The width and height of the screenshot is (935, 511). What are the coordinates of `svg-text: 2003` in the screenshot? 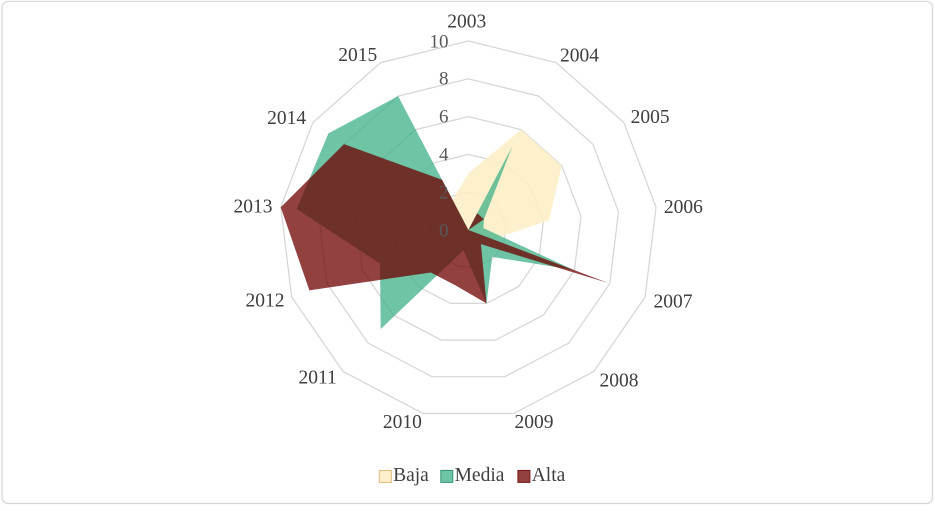 It's located at (466, 22).